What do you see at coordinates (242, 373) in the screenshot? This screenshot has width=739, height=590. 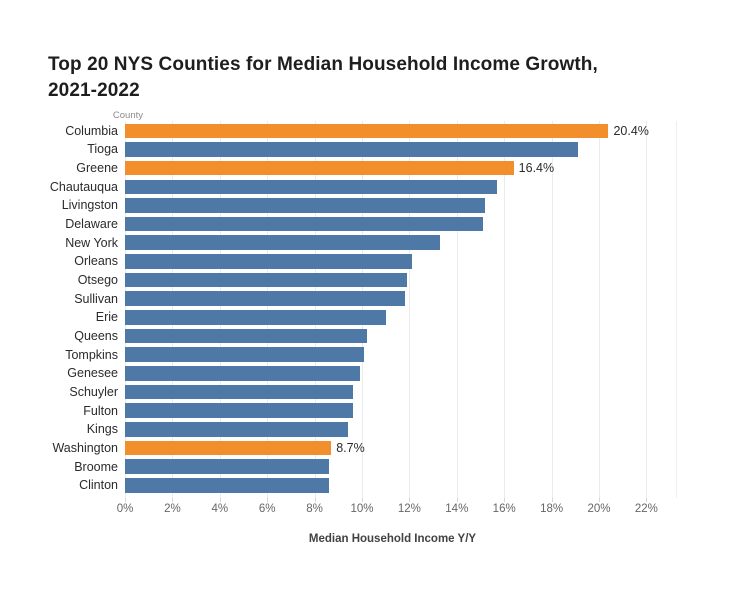 I see `bar-genesee` at bounding box center [242, 373].